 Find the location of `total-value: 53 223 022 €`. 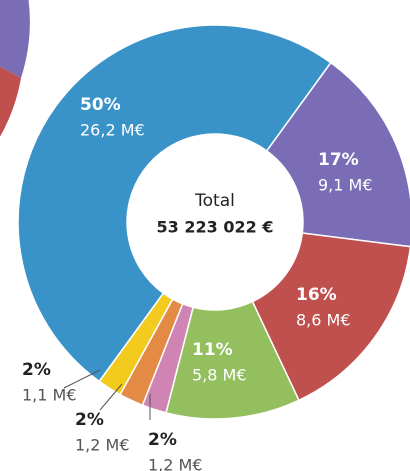

total-value: 53 223 022 € is located at coordinates (215, 227).